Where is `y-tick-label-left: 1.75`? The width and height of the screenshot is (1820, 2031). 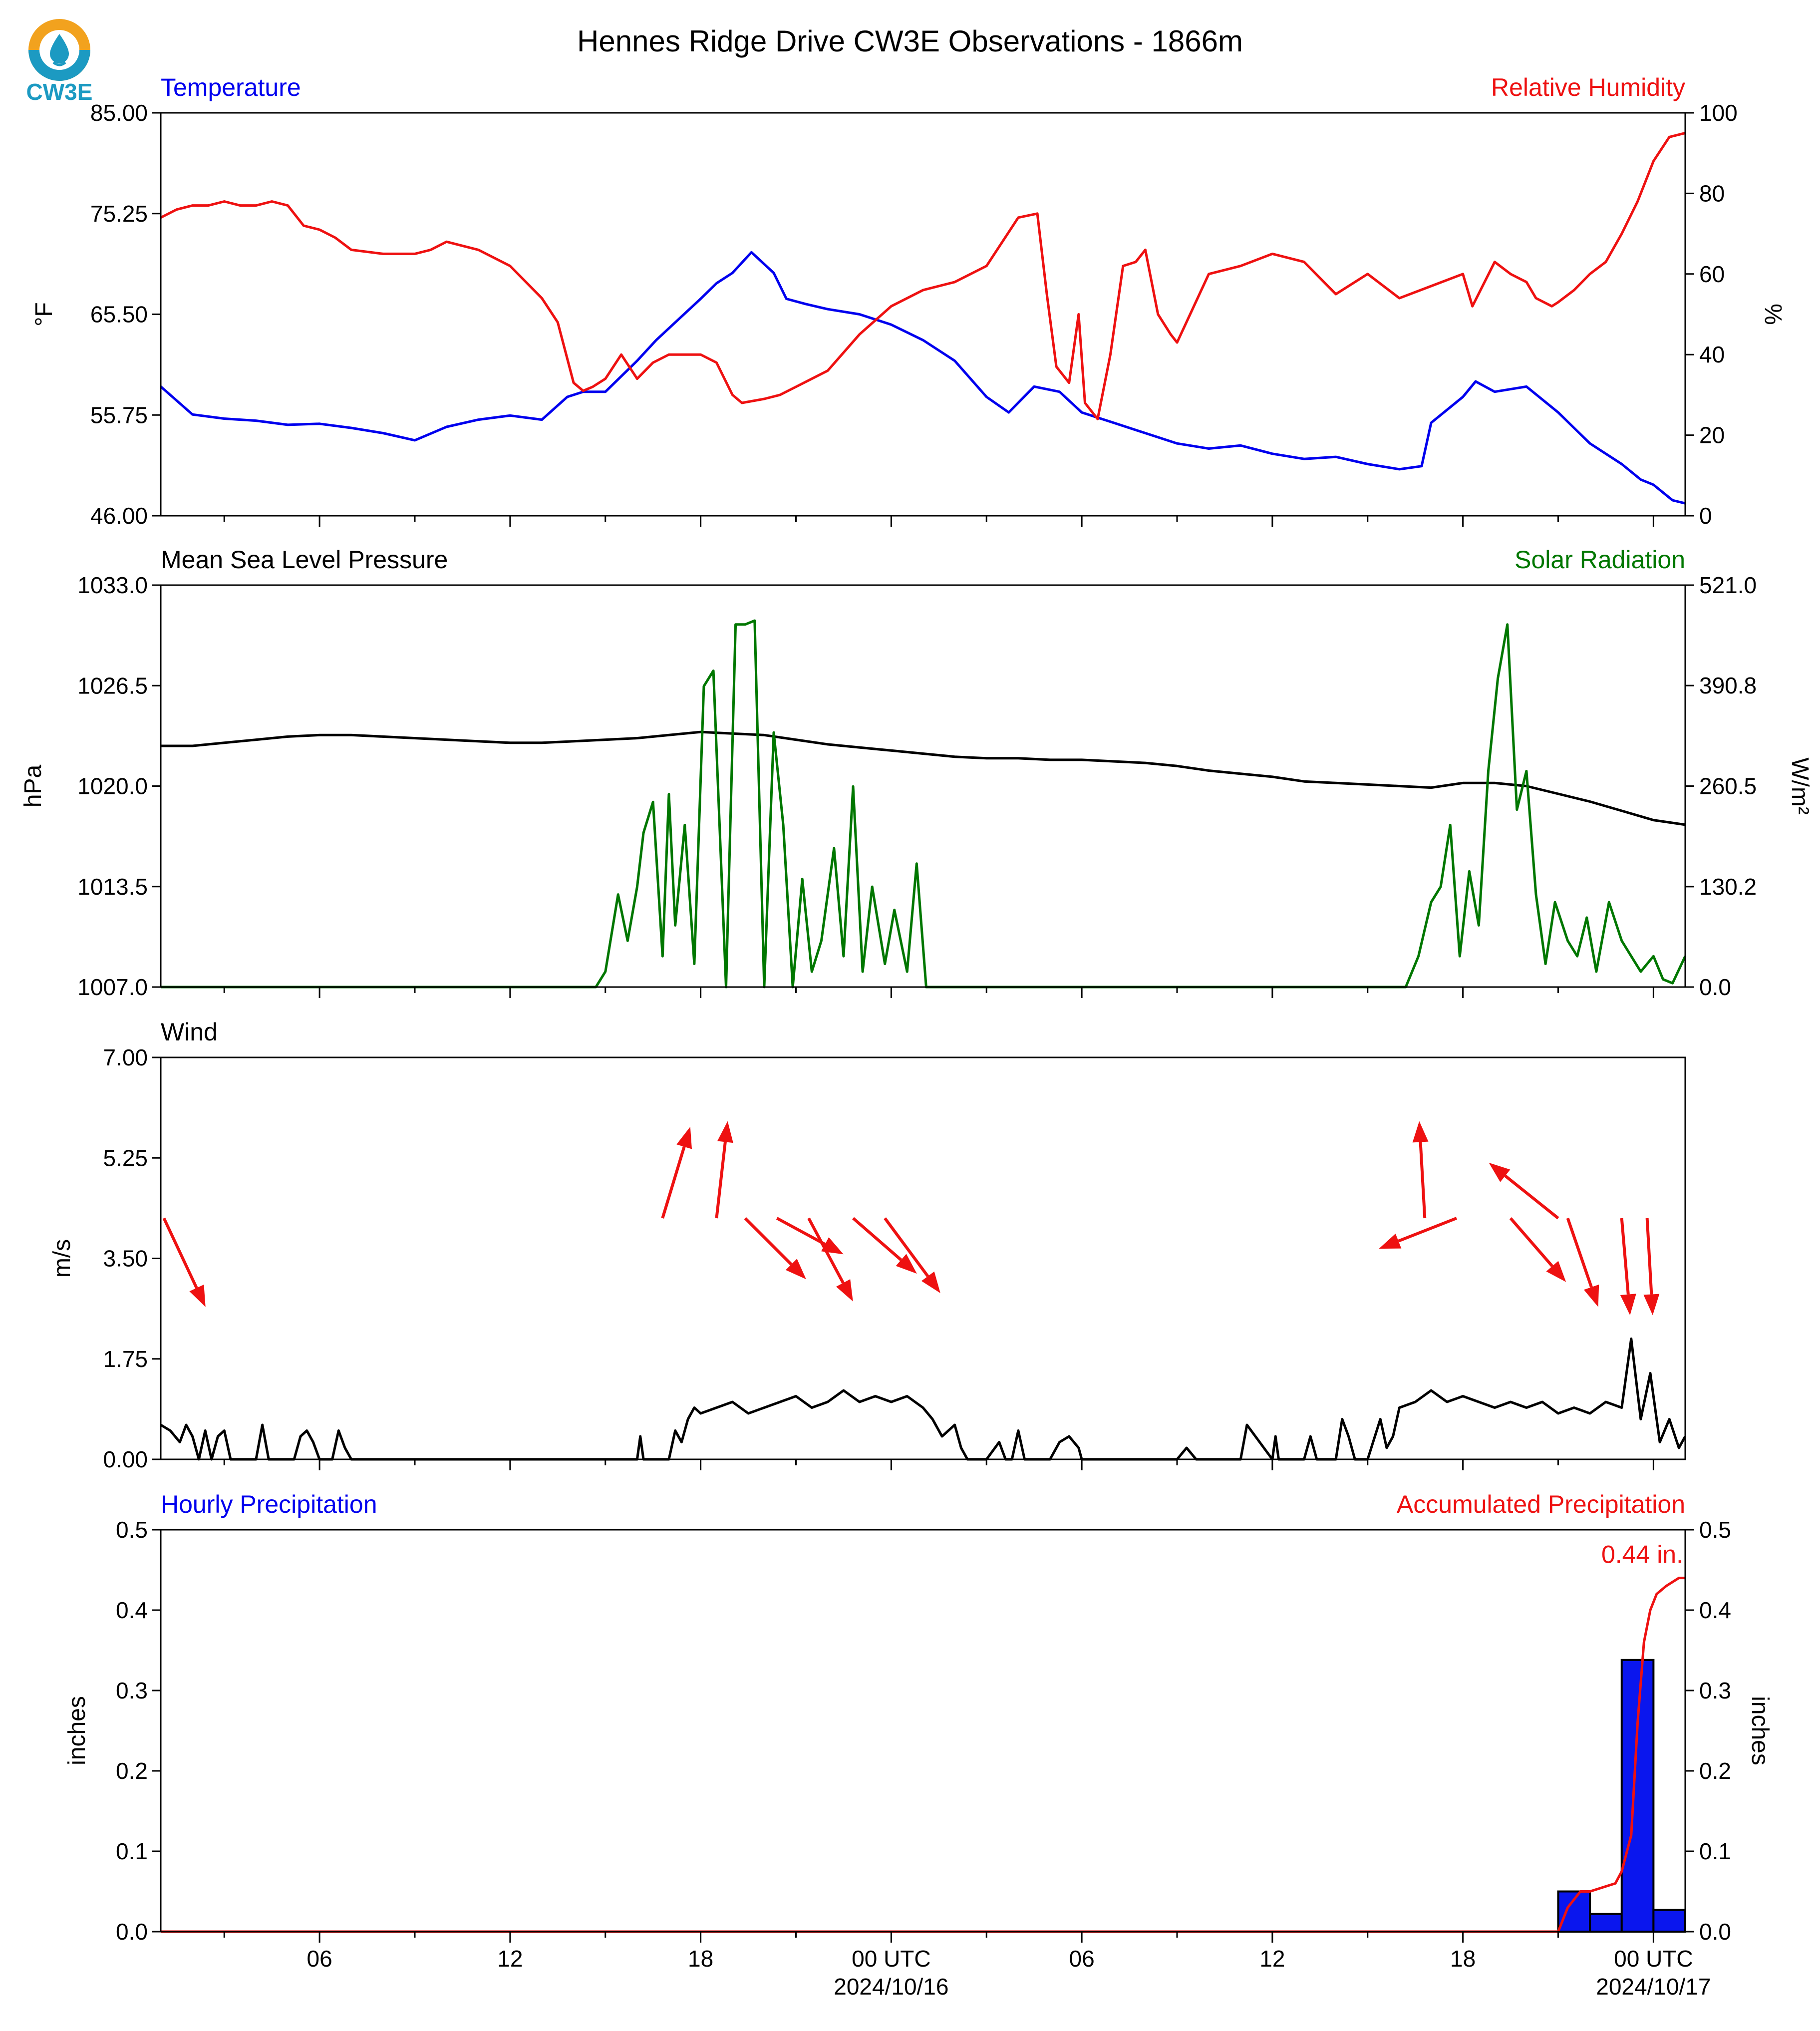 y-tick-label-left: 1.75 is located at coordinates (125, 1359).